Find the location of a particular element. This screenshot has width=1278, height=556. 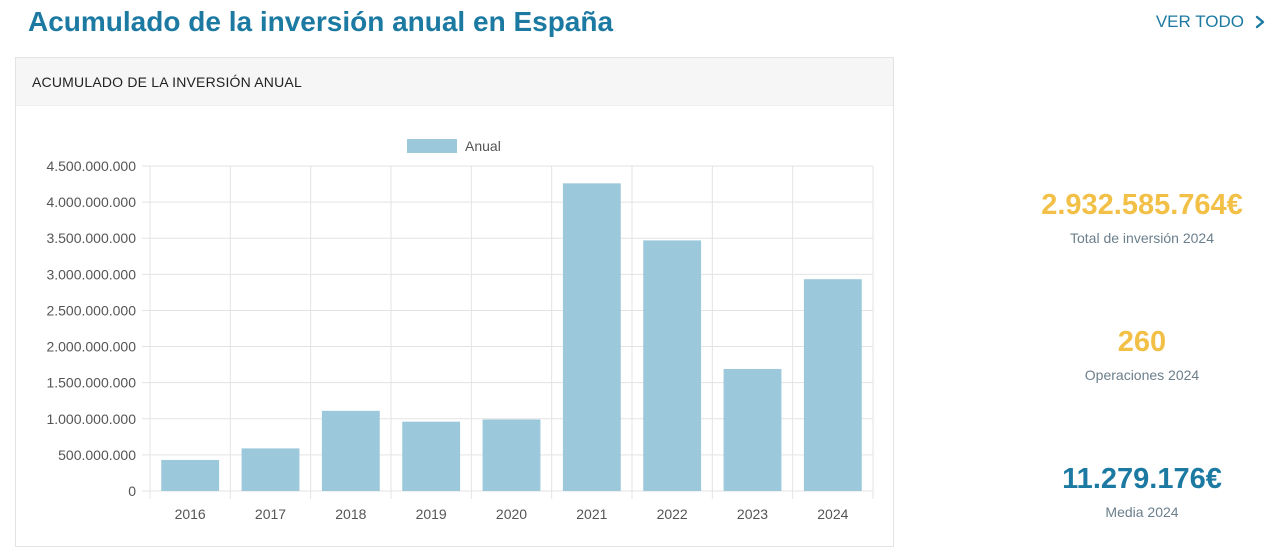

legend-swatch is located at coordinates (432, 146).